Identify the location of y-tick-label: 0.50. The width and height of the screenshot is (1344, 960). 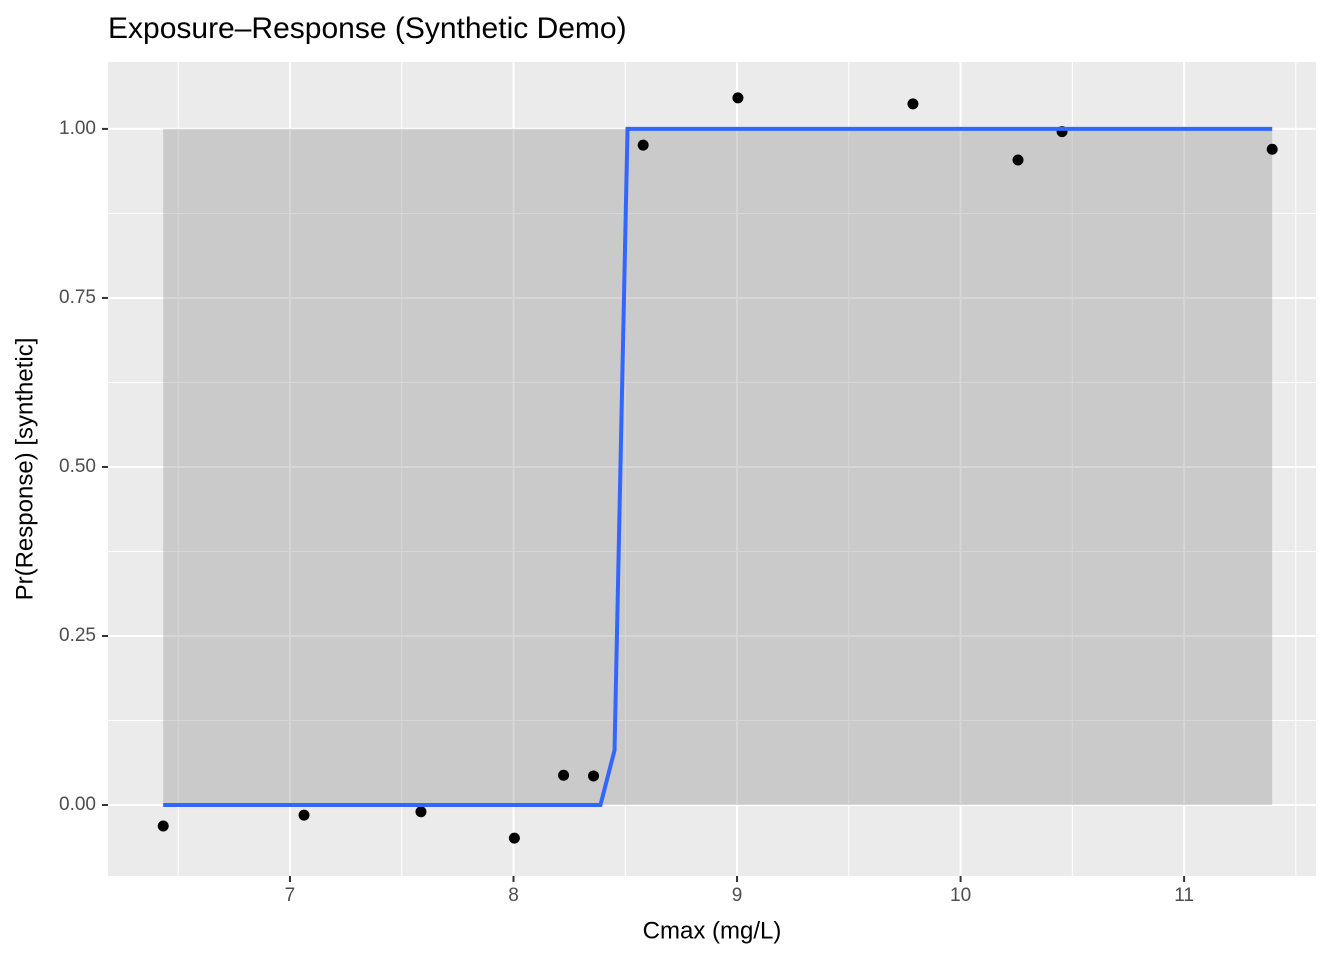
(77, 466).